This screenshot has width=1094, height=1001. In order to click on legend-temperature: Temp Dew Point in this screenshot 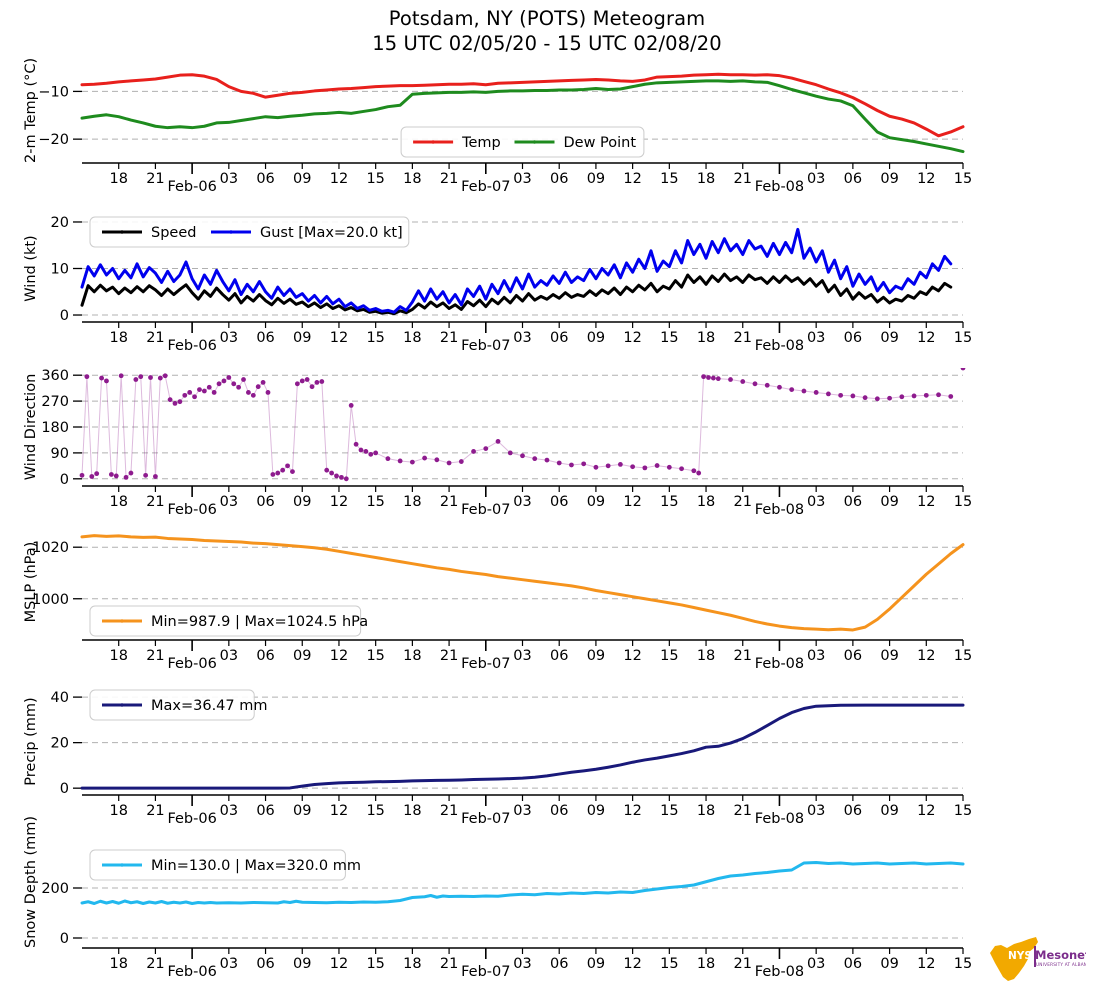, I will do `click(522, 142)`.